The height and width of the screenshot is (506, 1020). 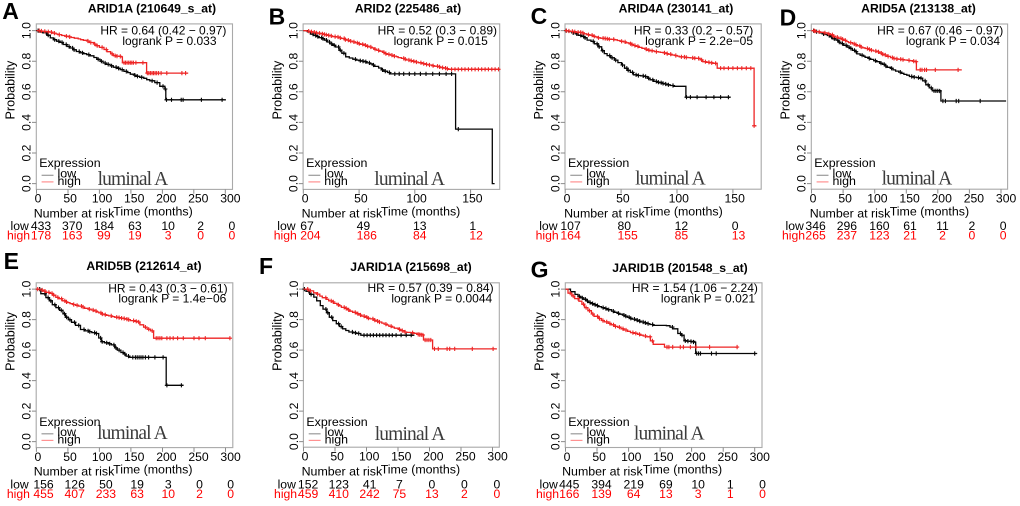 I want to click on svg-text: 3, so click(x=168, y=484).